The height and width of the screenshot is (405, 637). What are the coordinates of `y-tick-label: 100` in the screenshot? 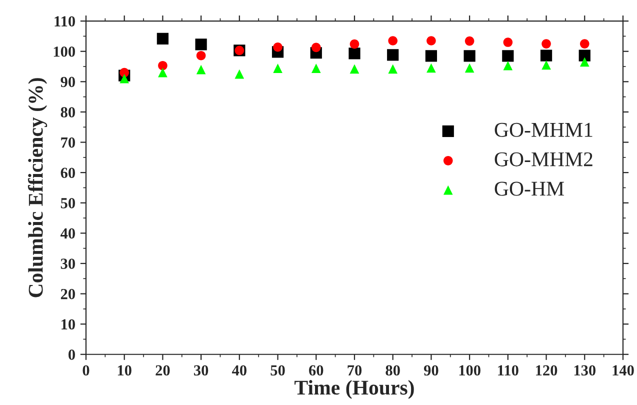 It's located at (64, 51).